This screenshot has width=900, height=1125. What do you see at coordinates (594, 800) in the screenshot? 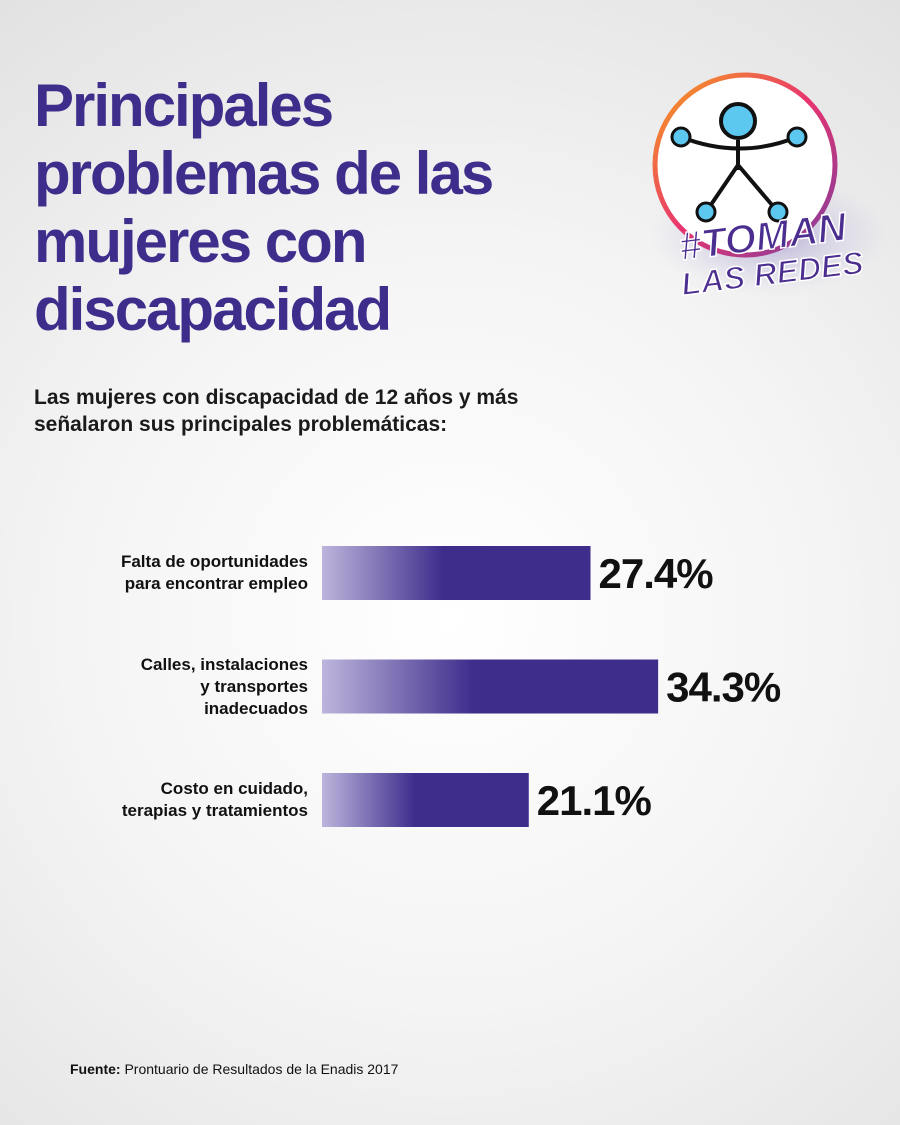
I see `value-label: 21.1%` at bounding box center [594, 800].